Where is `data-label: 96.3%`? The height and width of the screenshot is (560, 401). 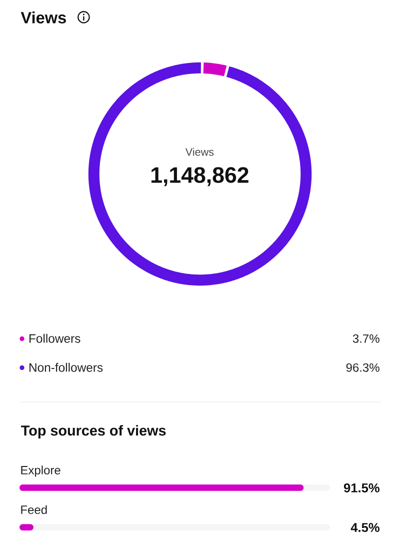 data-label: 96.3% is located at coordinates (363, 367).